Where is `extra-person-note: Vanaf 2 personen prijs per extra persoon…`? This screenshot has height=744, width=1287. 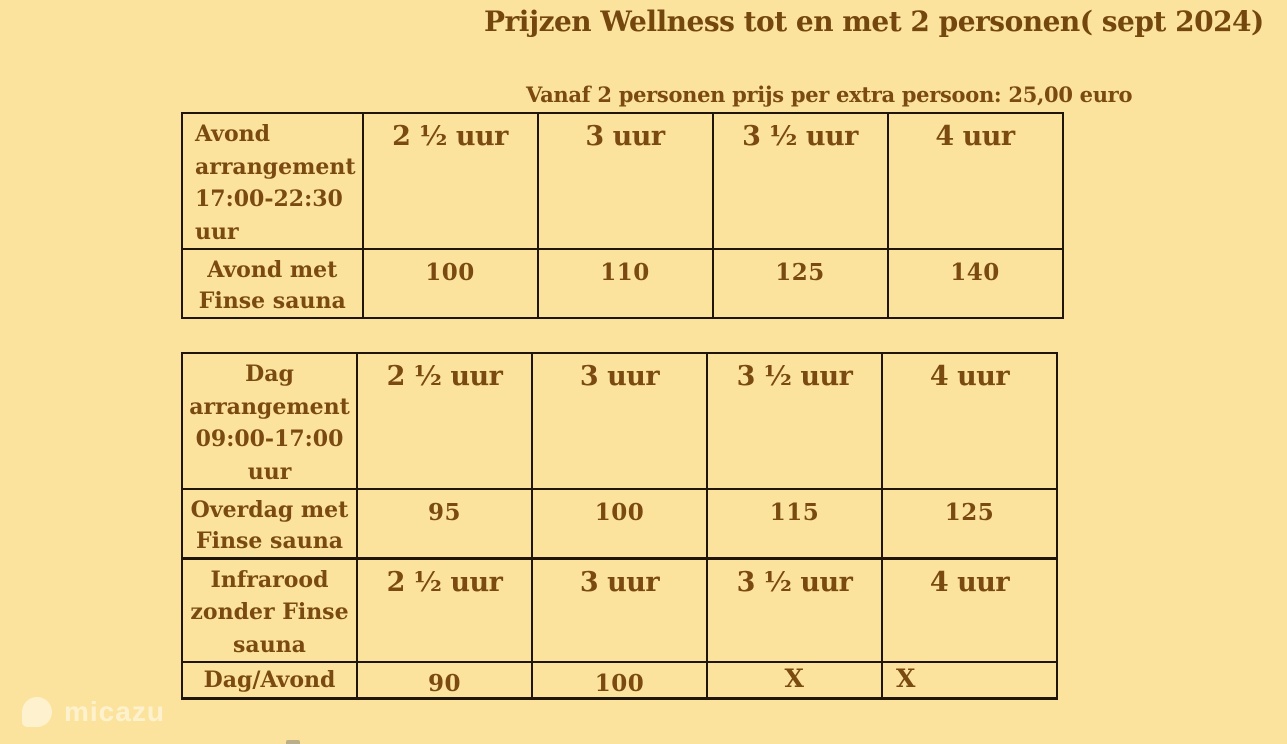
extra-person-note: Vanaf 2 personen prijs per extra persoon… is located at coordinates (829, 94).